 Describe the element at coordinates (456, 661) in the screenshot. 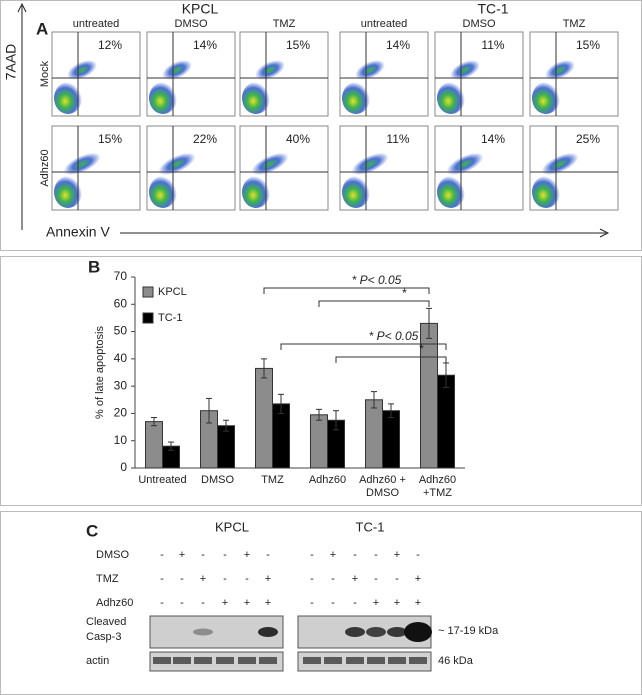

I see `size-label: 46 kDa` at that location.